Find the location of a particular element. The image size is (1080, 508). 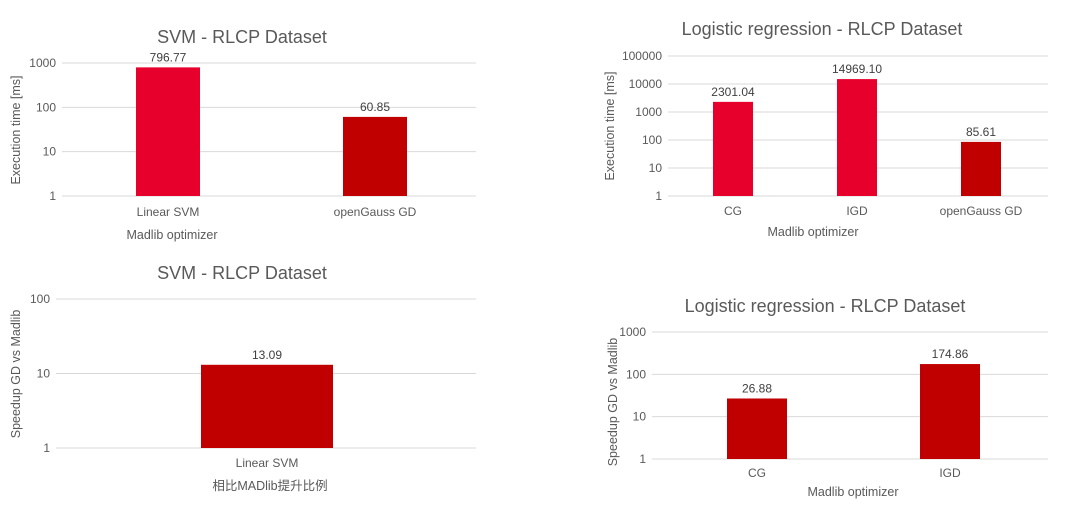

y-tick-label: 100000 is located at coordinates (642, 56).